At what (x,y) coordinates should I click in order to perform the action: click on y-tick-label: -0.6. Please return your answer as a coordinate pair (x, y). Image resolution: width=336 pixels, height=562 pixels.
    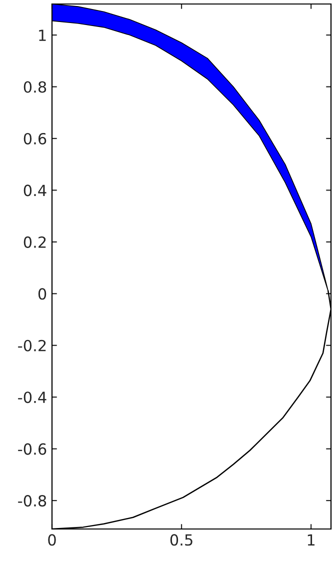
    Looking at the image, I should click on (32, 449).